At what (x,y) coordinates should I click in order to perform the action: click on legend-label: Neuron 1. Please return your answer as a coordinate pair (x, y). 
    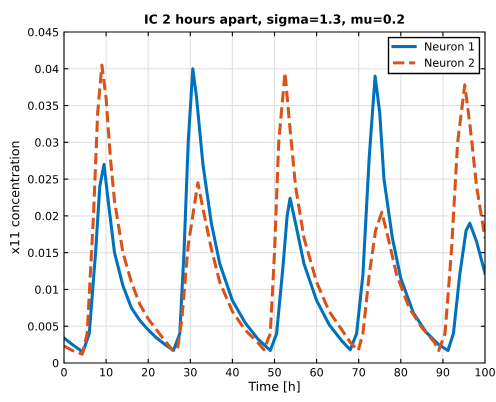
    Looking at the image, I should click on (449, 46).